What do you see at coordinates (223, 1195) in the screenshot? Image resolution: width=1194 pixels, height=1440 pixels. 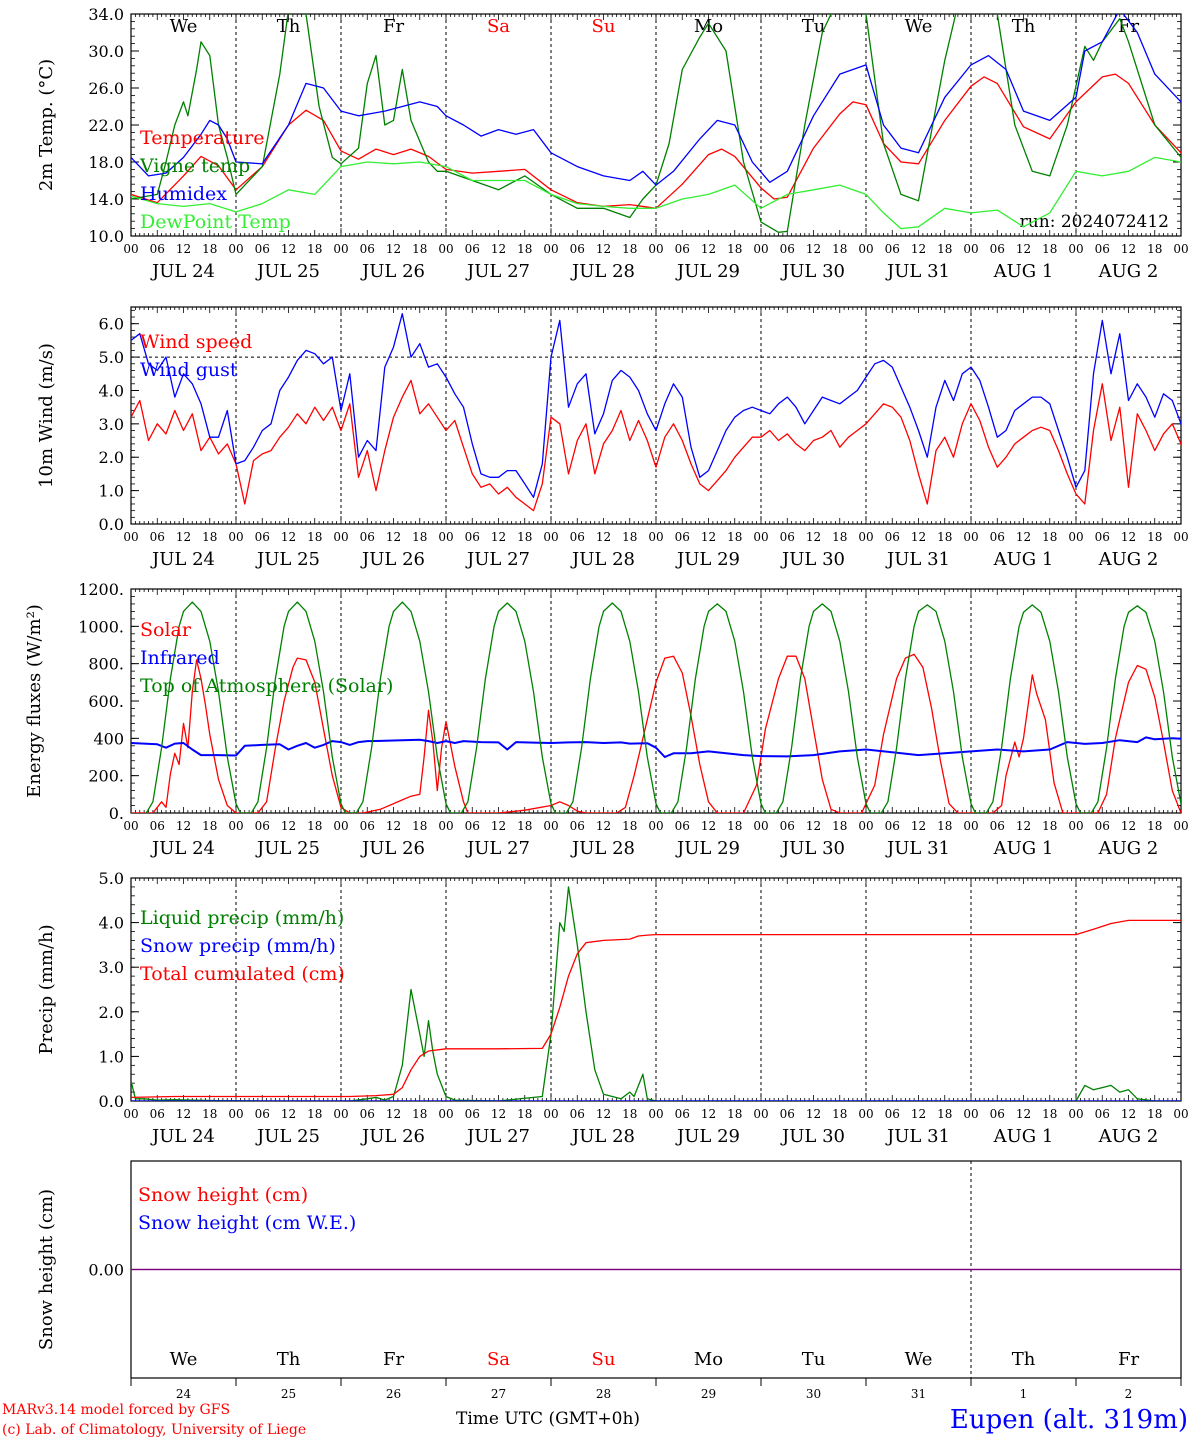 I see `legend-entry: Snow height (cm)` at bounding box center [223, 1195].